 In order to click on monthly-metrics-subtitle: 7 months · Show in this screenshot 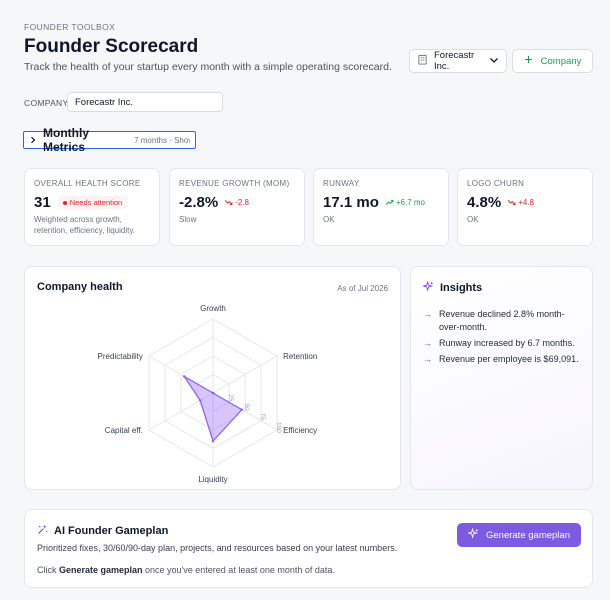, I will do `click(162, 140)`.